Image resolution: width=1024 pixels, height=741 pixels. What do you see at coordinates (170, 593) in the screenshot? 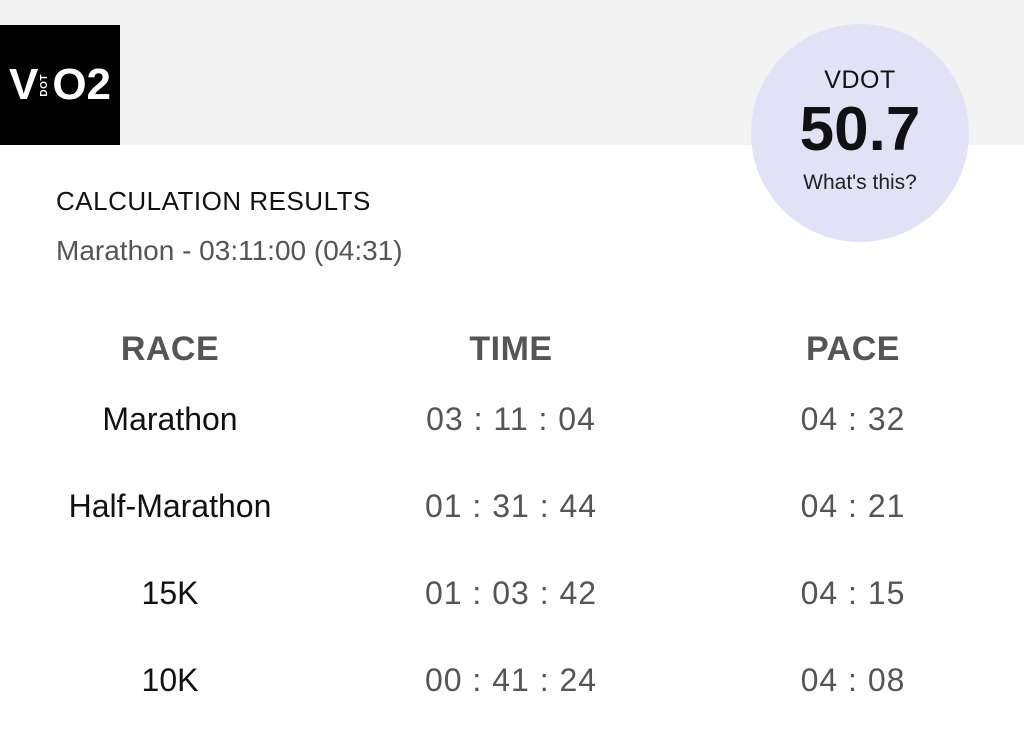
I see `race-cell: 15K` at bounding box center [170, 593].